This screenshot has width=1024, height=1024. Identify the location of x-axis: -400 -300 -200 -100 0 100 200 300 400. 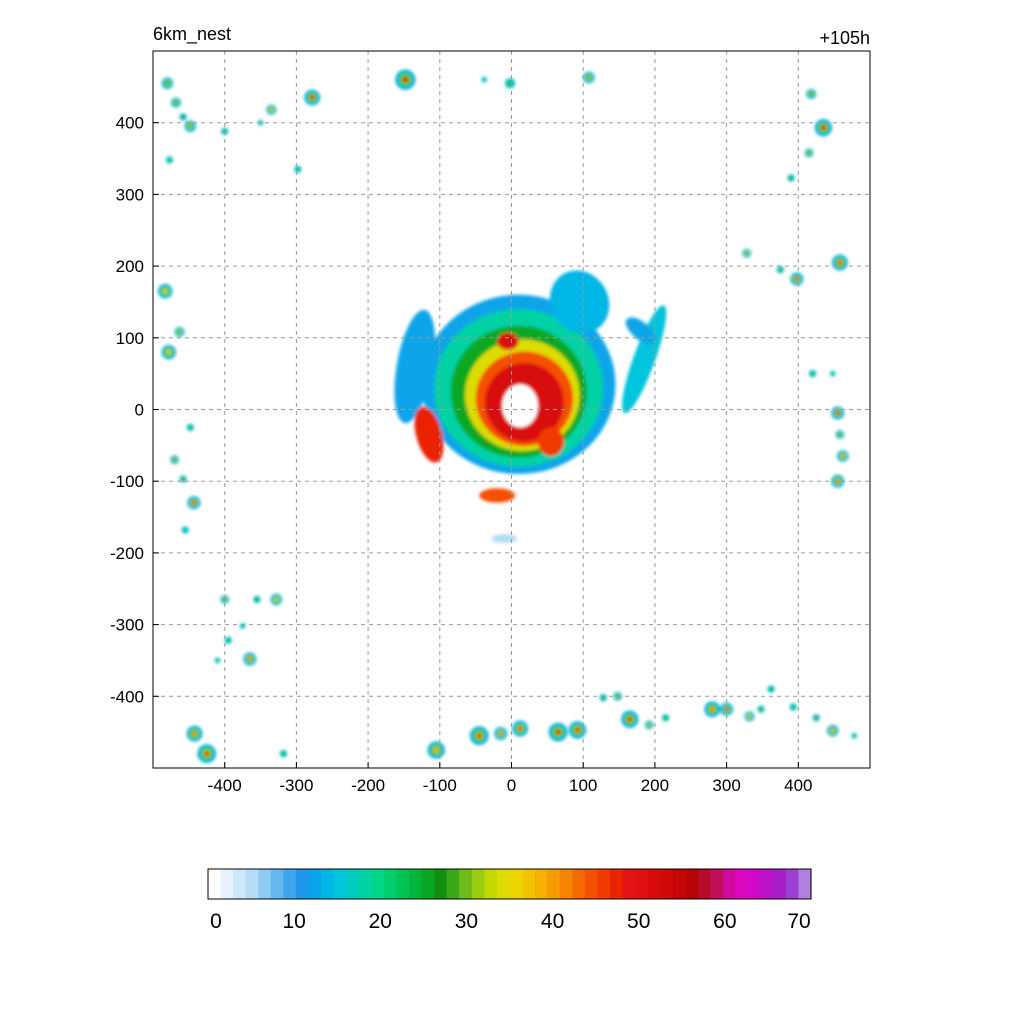
(510, 778).